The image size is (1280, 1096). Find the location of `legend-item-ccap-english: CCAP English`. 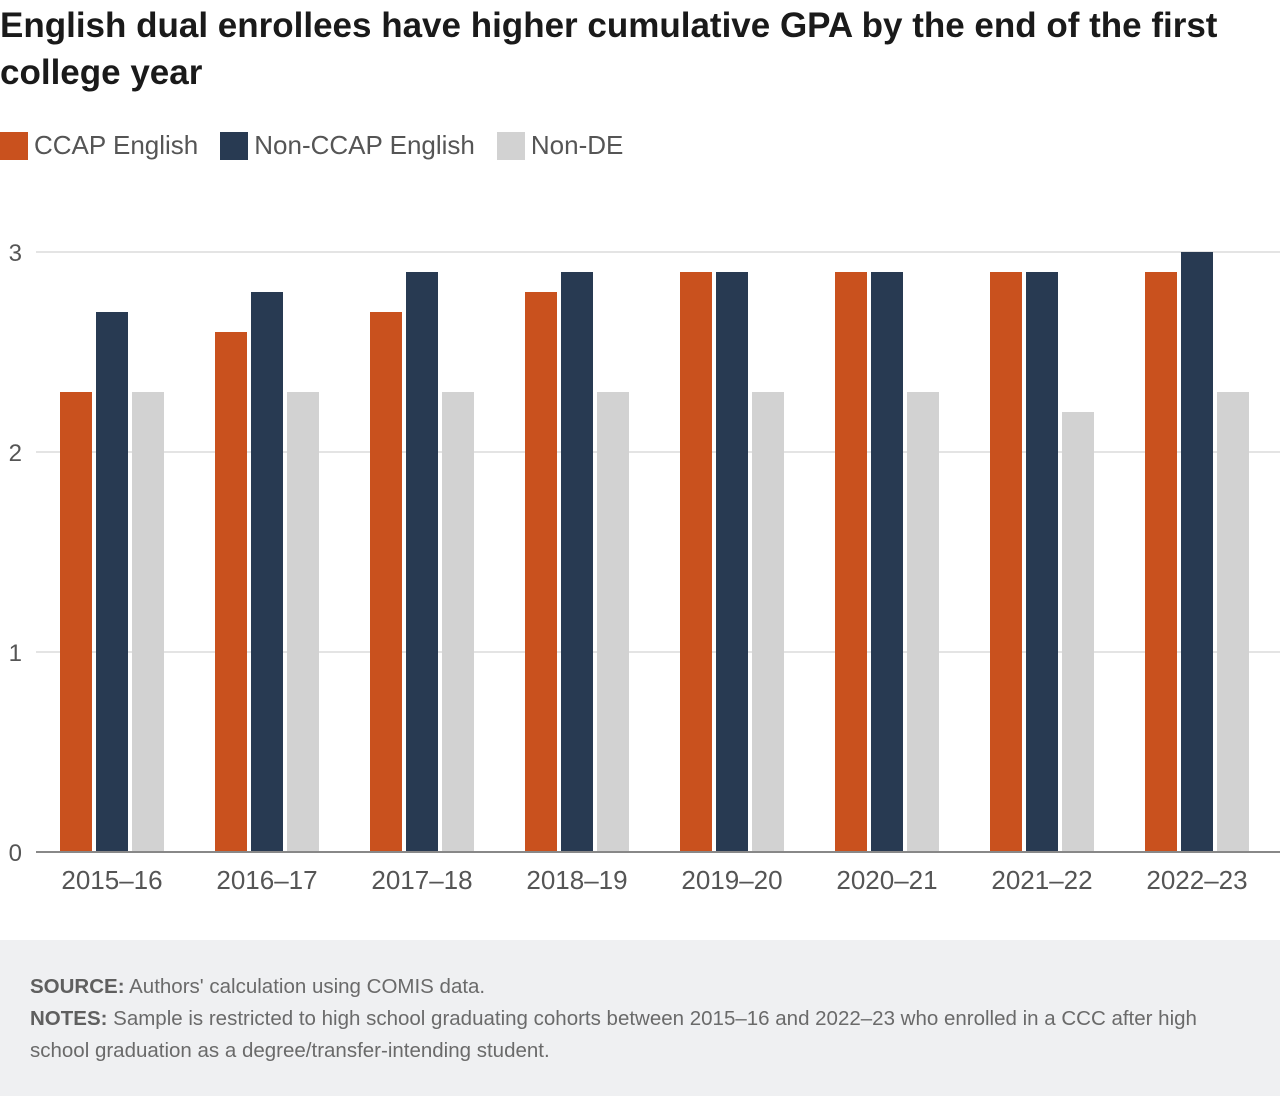

legend-item-ccap-english: CCAP English is located at coordinates (99, 145).